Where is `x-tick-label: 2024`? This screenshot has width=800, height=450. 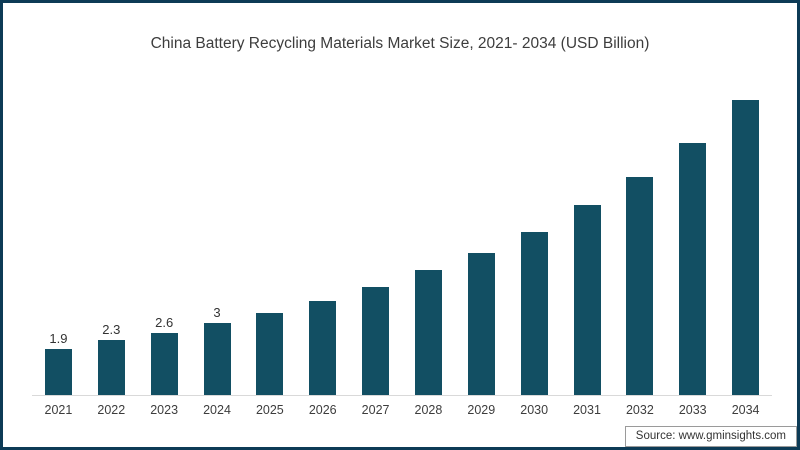 x-tick-label: 2024 is located at coordinates (217, 410).